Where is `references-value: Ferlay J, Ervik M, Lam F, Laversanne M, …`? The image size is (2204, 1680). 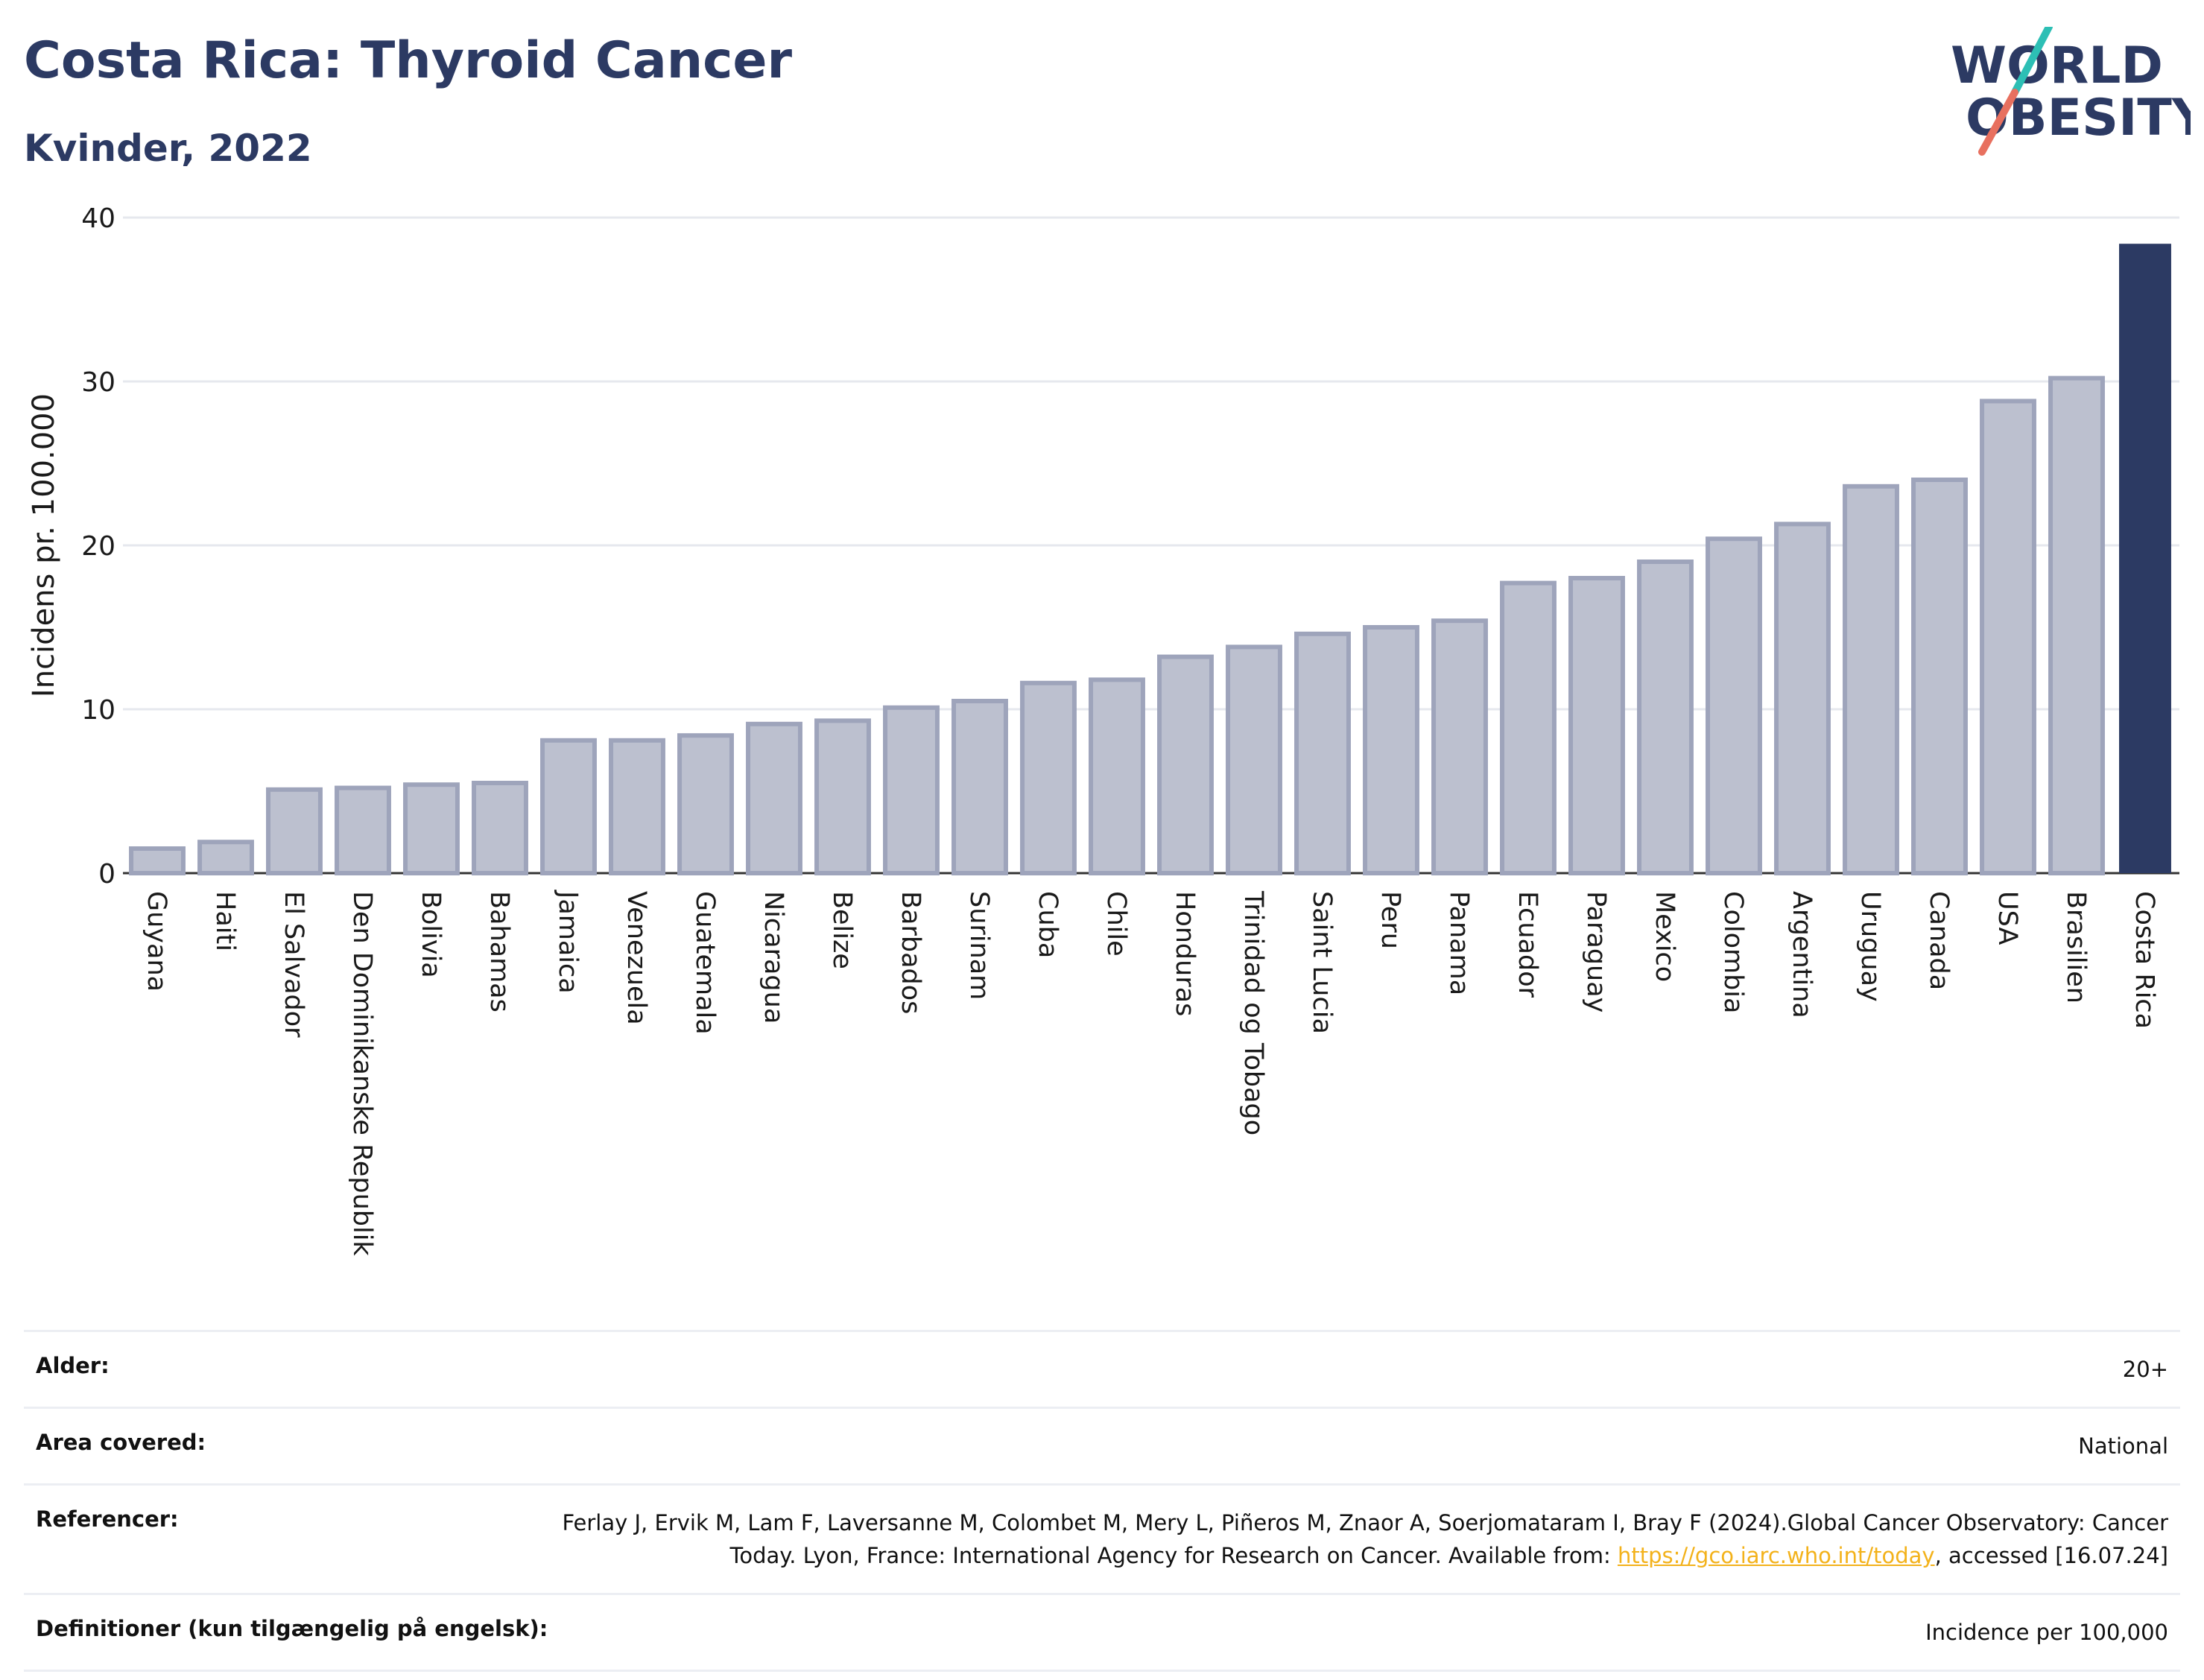
references-value: Ferlay J, Ervik M, Lam F, Laversanne M, … is located at coordinates (1356, 1539).